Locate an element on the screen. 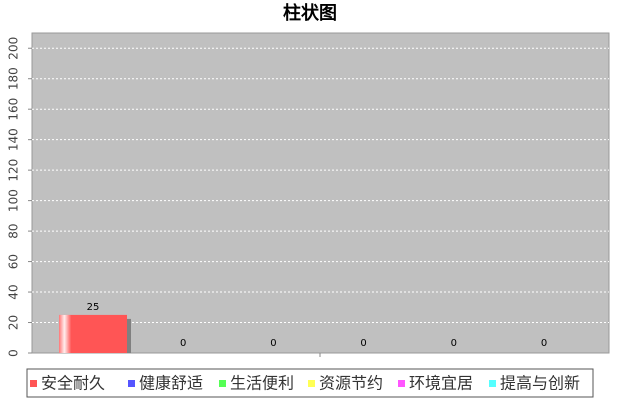 This screenshot has width=620, height=400. y-tick-label: 60 is located at coordinates (14, 261).